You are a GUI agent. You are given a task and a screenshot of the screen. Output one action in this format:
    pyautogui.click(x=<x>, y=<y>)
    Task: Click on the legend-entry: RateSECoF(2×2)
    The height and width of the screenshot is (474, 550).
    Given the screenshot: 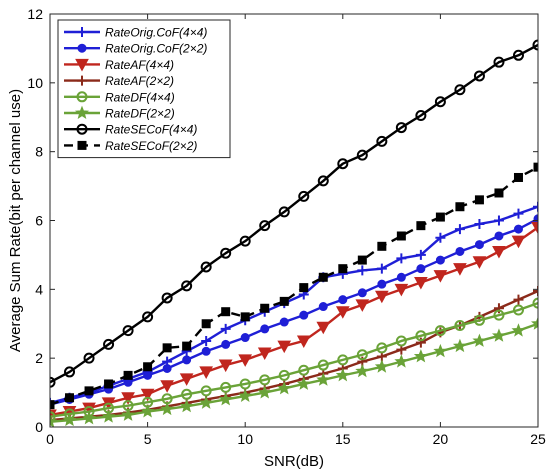 What is the action you would take?
    pyautogui.click(x=130, y=146)
    